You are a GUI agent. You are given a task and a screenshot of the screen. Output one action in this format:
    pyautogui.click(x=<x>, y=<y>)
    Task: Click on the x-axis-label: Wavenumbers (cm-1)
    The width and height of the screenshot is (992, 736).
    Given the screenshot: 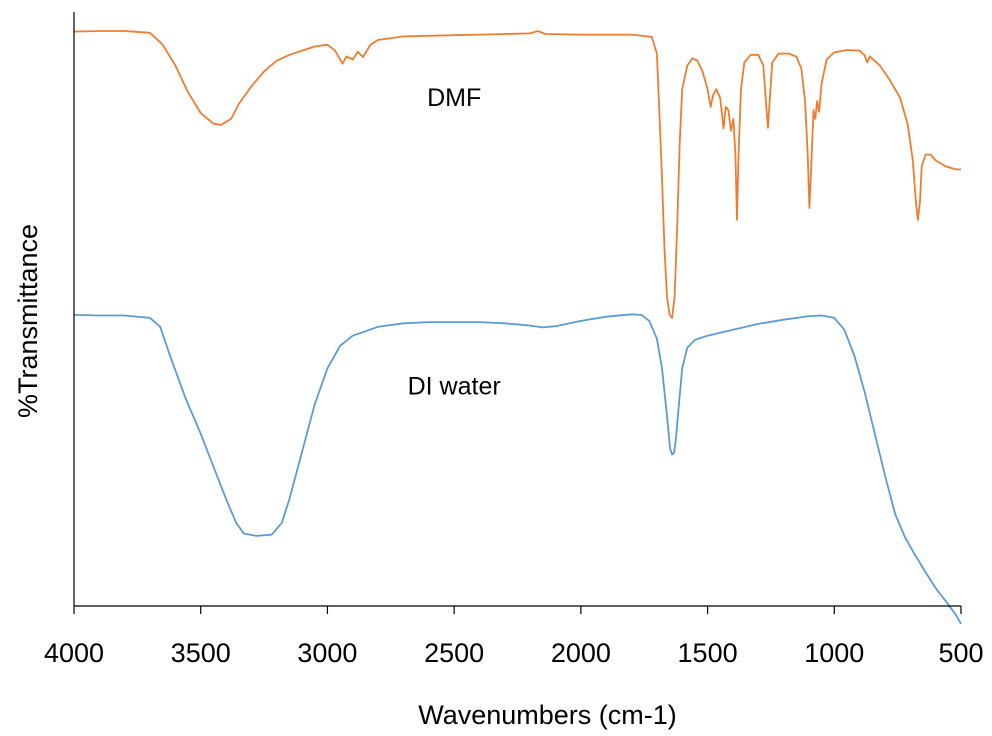 What is the action you would take?
    pyautogui.click(x=547, y=715)
    